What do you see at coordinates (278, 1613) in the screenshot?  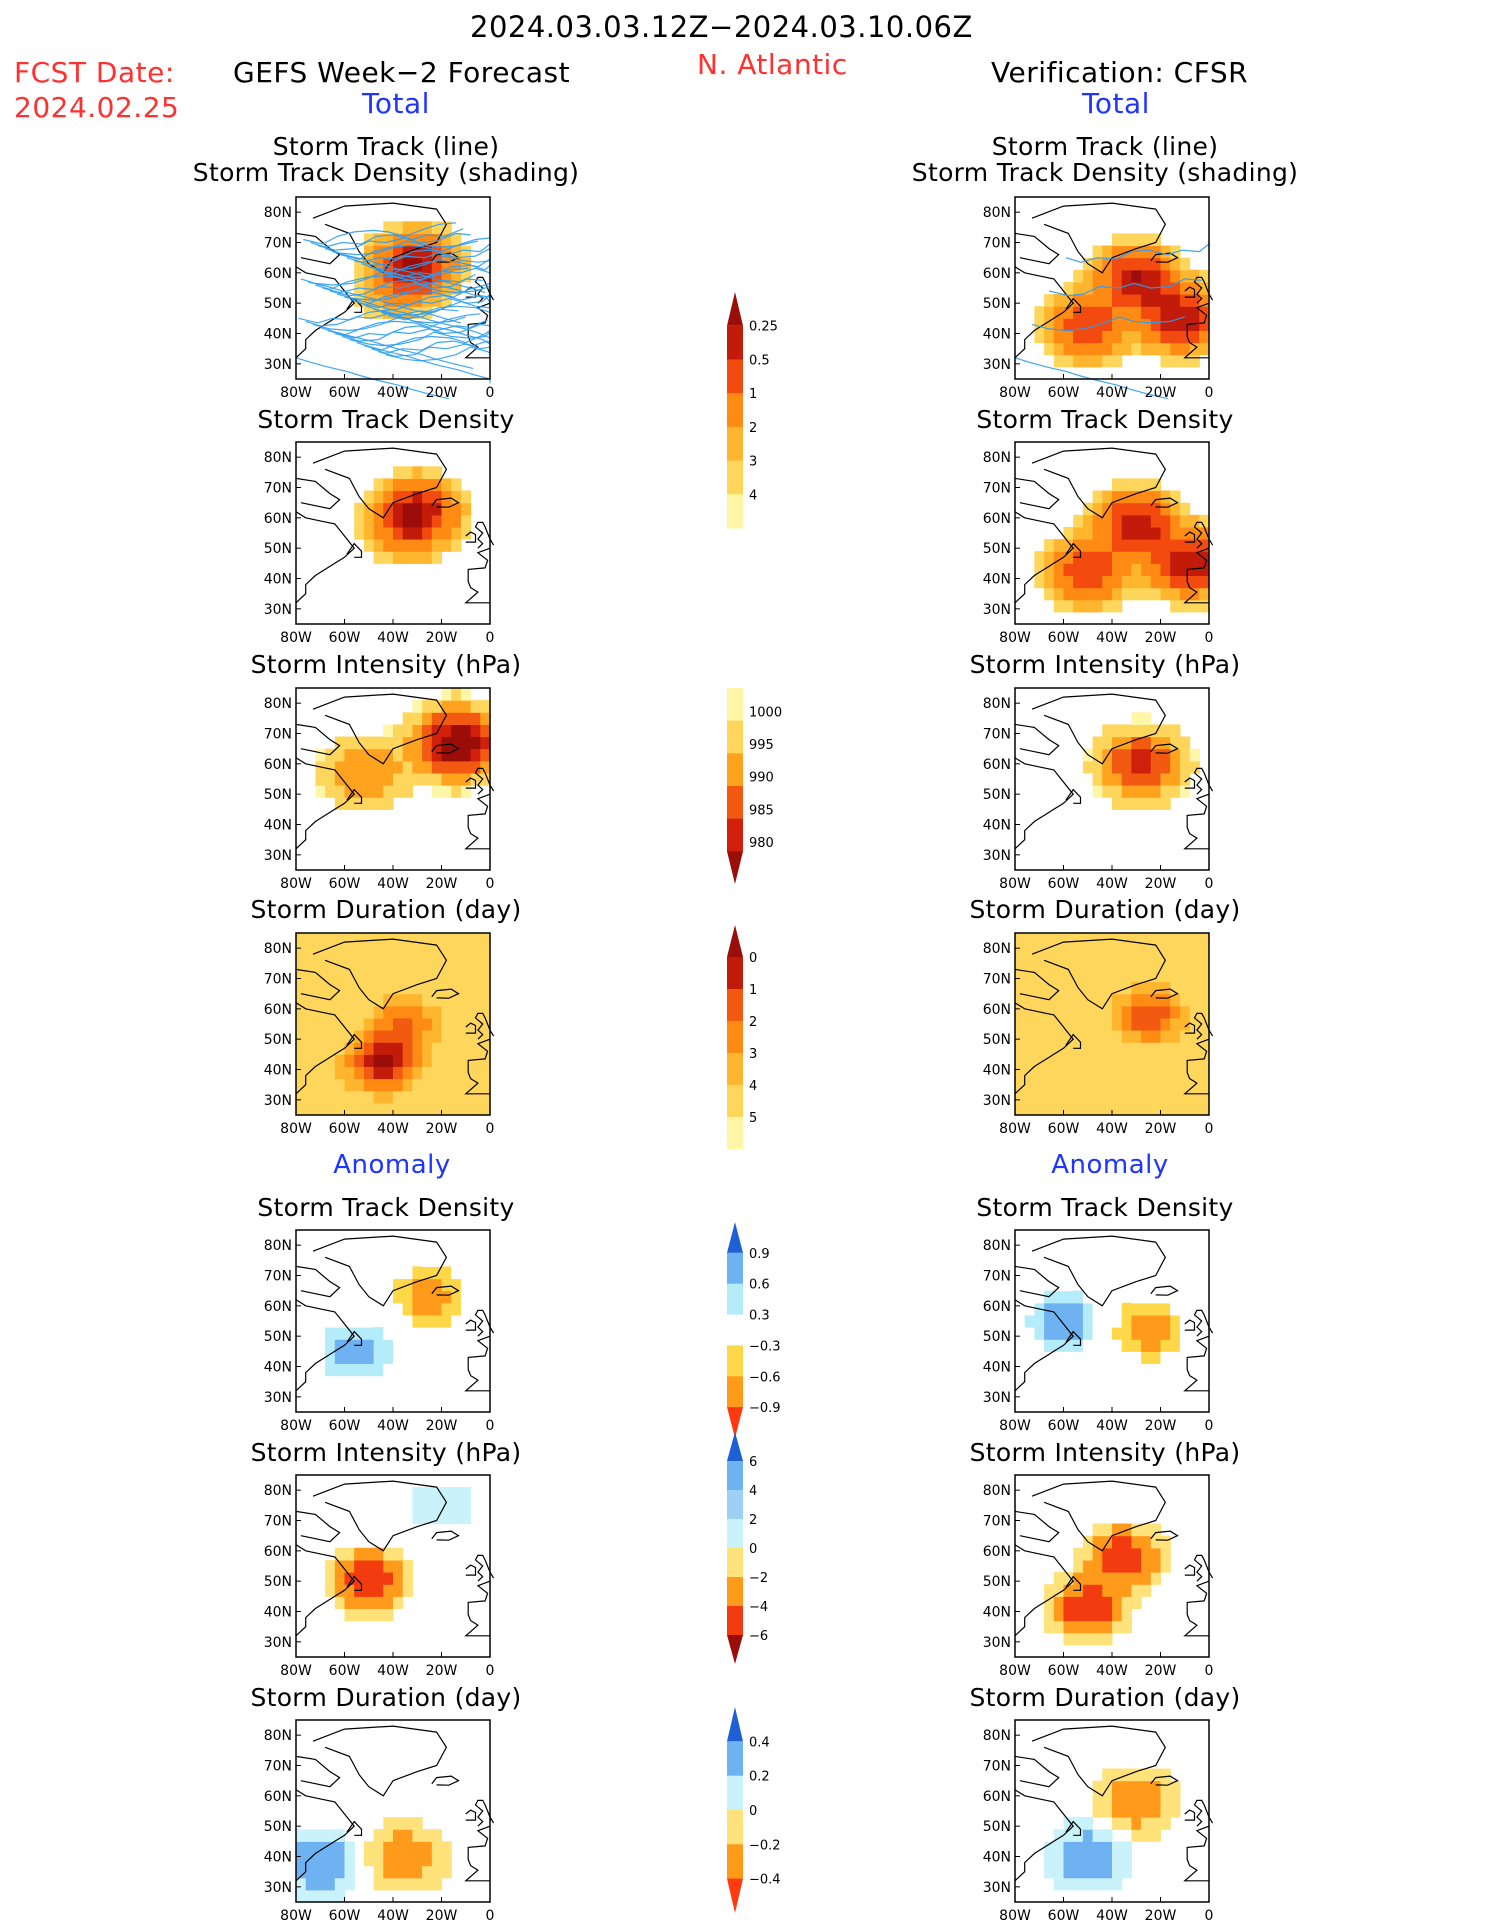 I see `lat-tick-label: 40N` at bounding box center [278, 1613].